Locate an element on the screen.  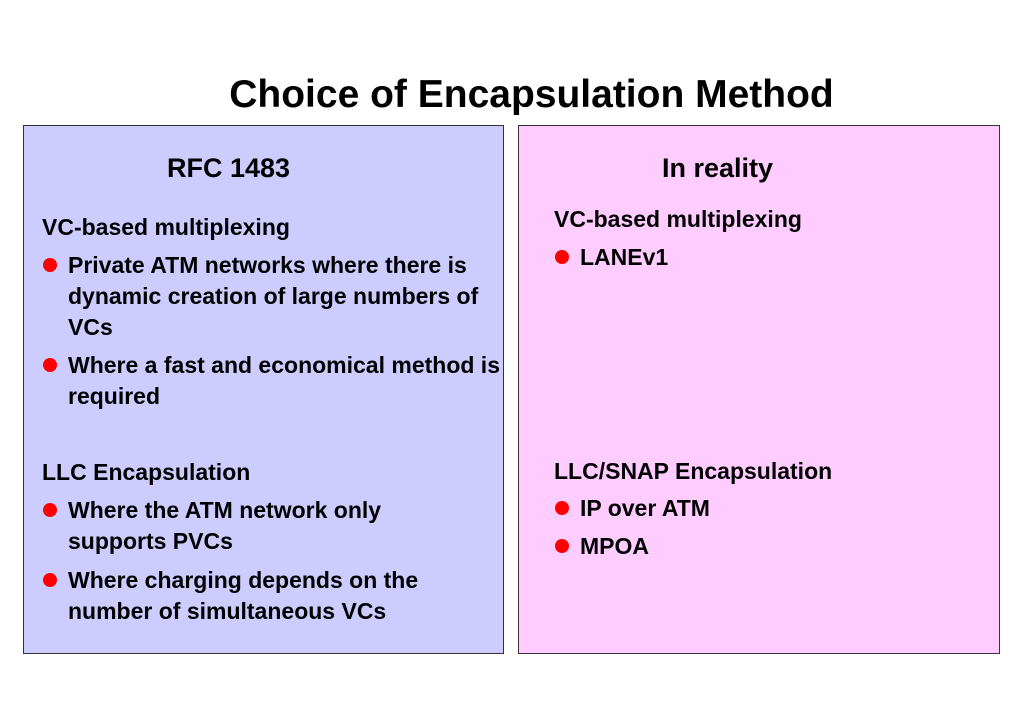
slide-title: Choice of Encapsulation Method is located at coordinates (531, 94).